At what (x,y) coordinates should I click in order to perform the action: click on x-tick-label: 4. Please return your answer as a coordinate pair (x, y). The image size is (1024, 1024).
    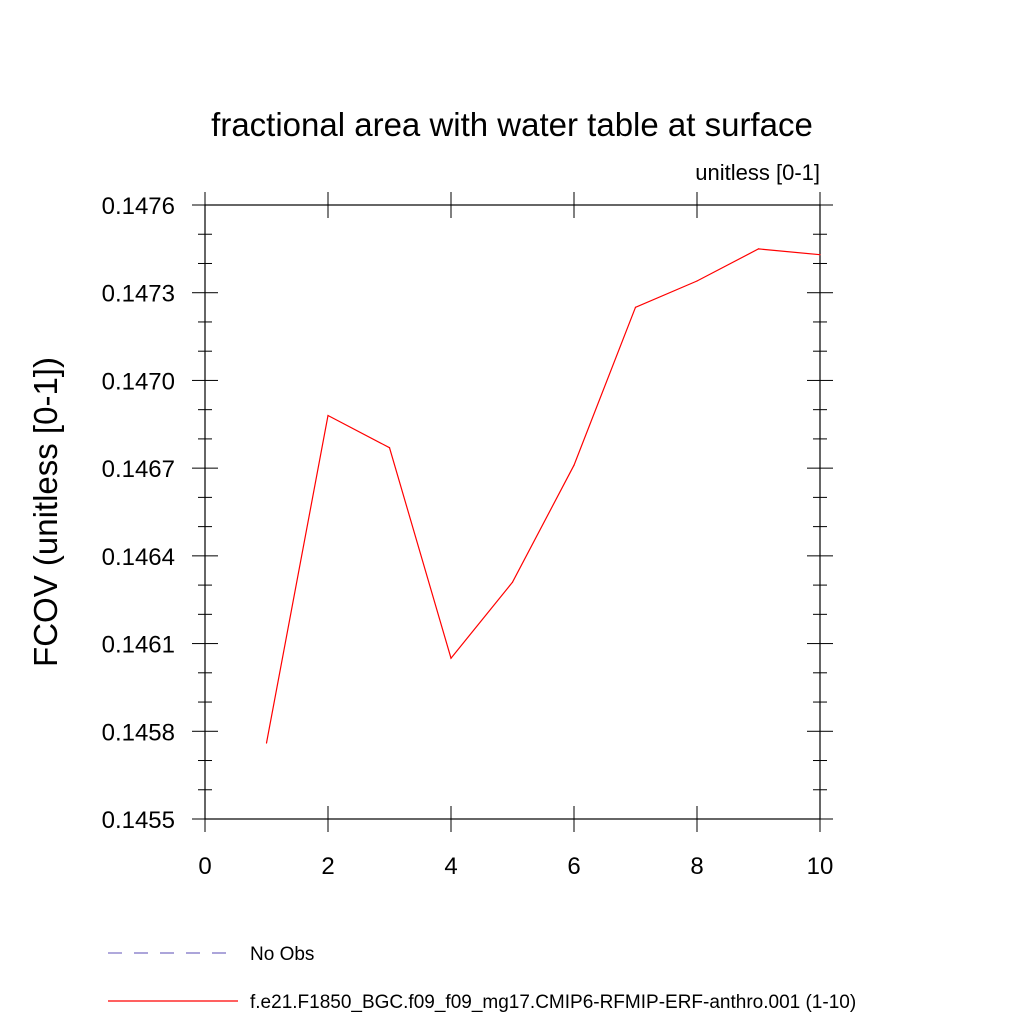
    Looking at the image, I should click on (450, 866).